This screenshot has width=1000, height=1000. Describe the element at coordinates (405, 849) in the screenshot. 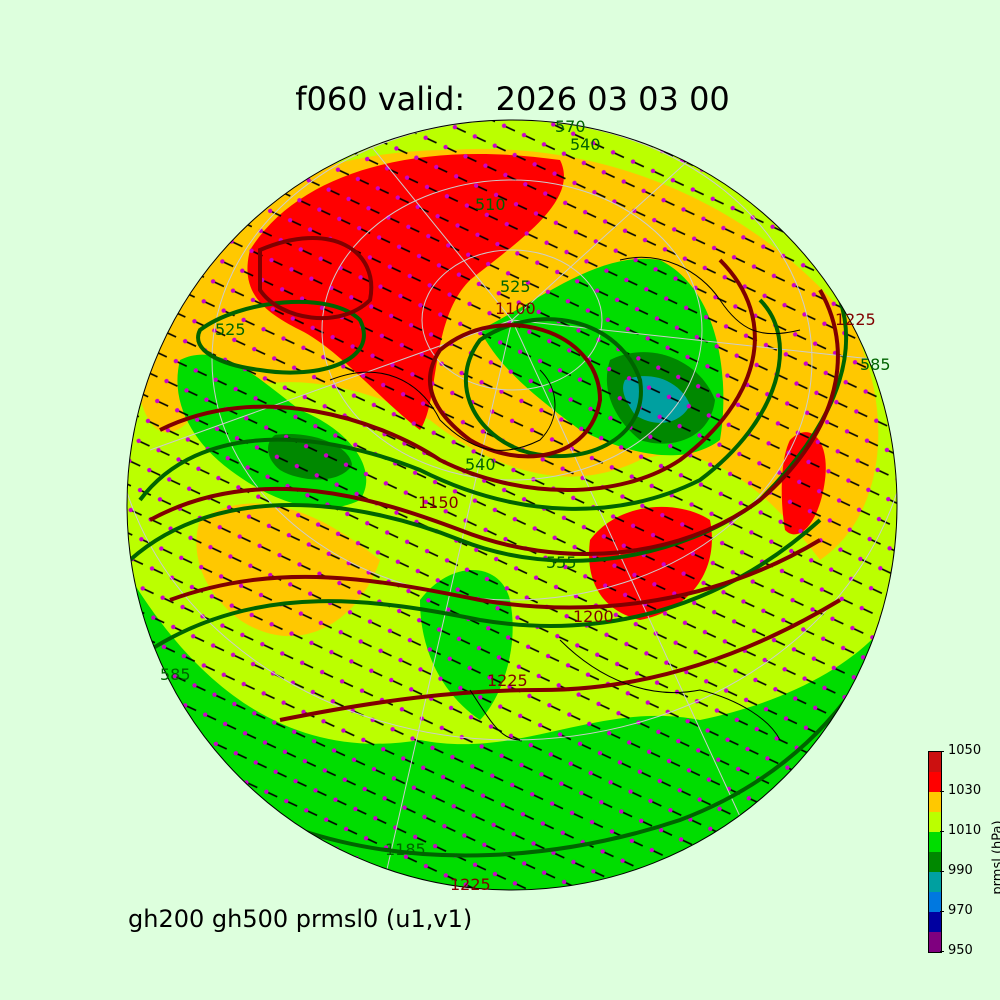

I see `contour-label: 1185` at that location.